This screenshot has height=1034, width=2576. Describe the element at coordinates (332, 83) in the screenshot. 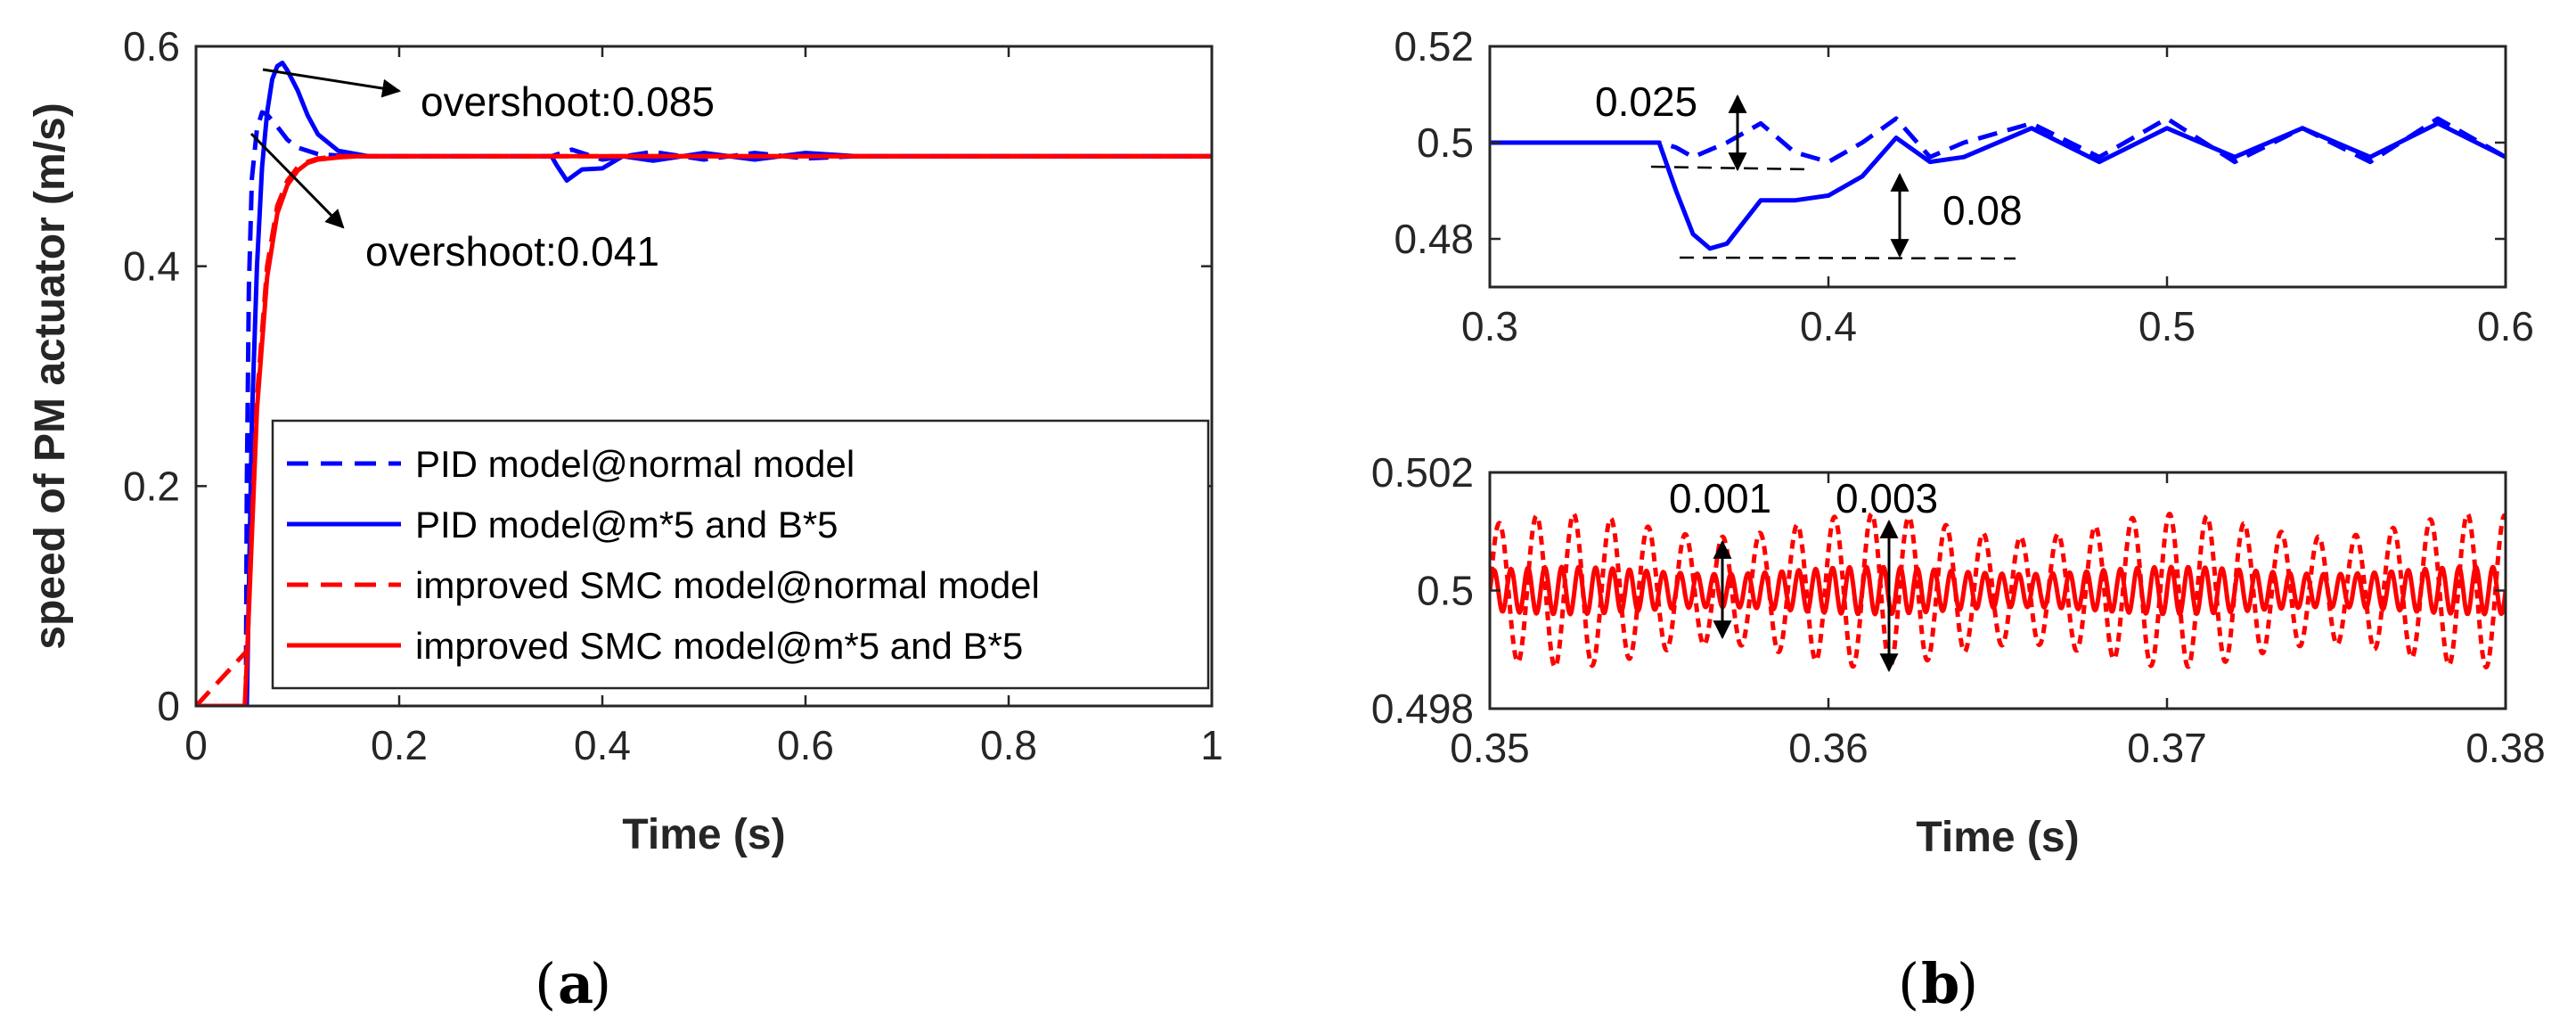

I see `overshoot-085-arrow` at that location.